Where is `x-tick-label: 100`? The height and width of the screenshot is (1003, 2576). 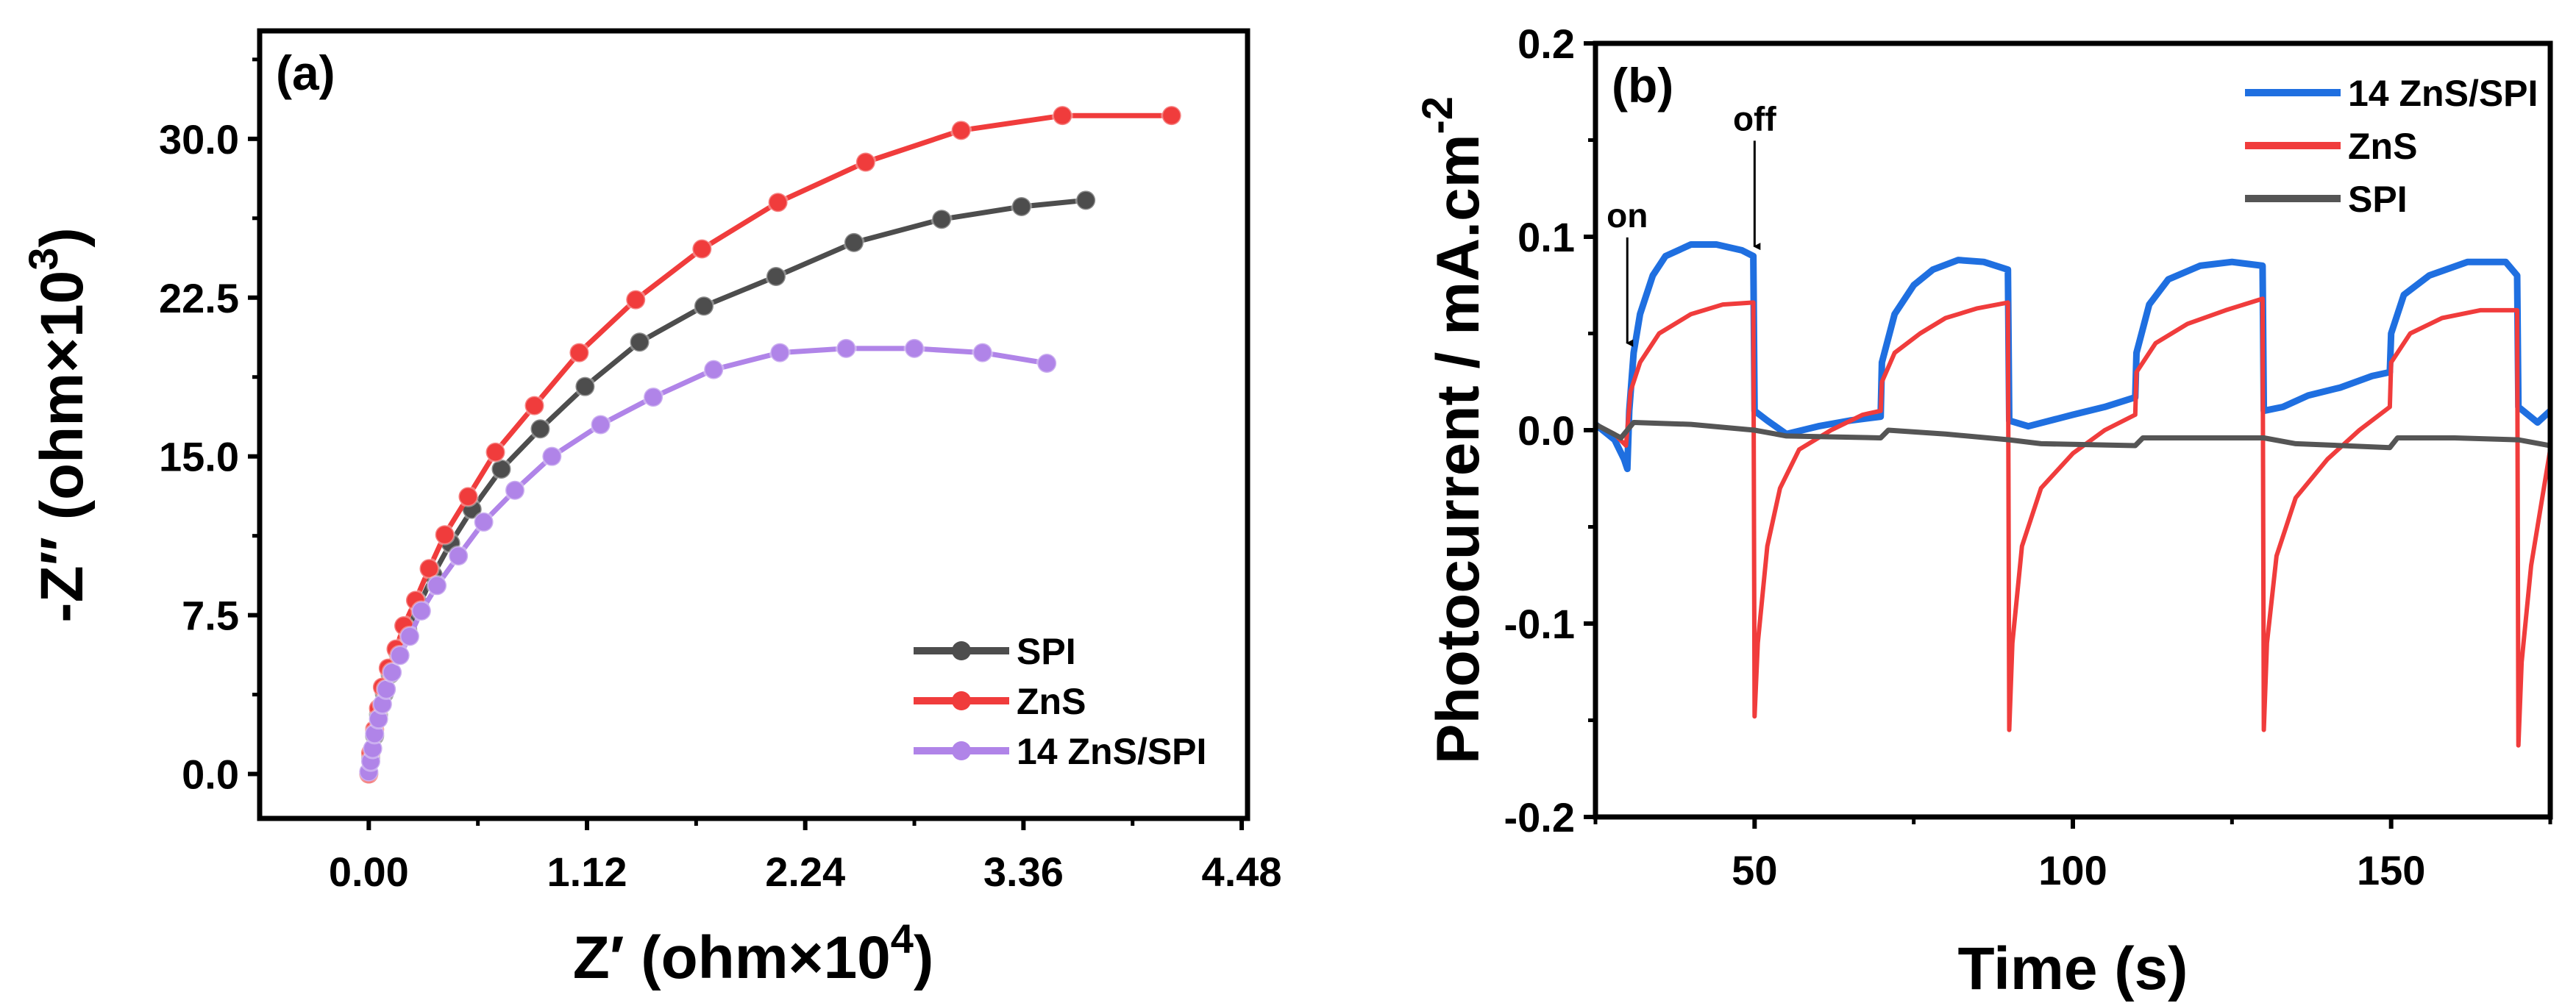
x-tick-label: 100 is located at coordinates (2072, 870).